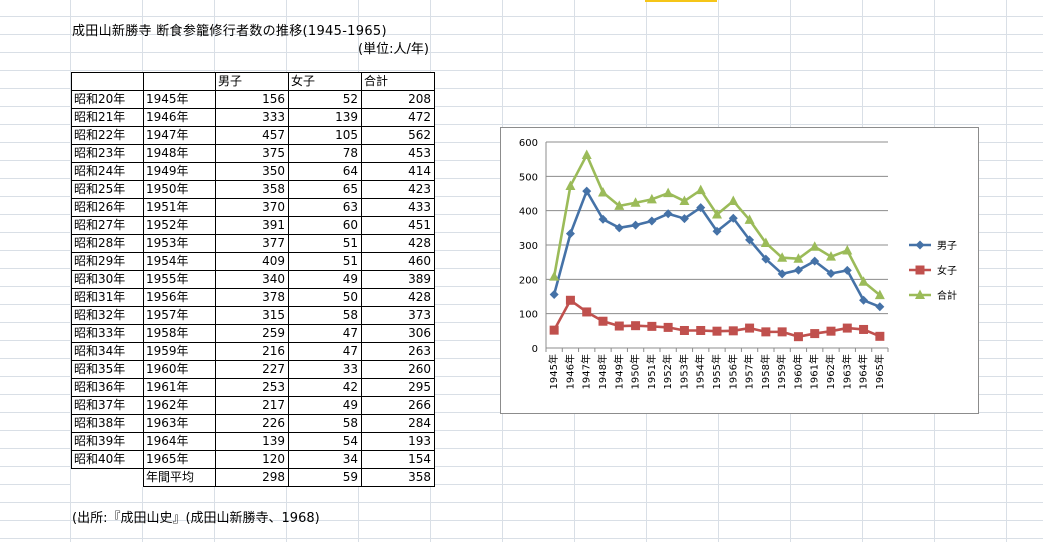 The image size is (1043, 542). What do you see at coordinates (107, 117) in the screenshot?
I see `cell-era: 昭和21年` at bounding box center [107, 117].